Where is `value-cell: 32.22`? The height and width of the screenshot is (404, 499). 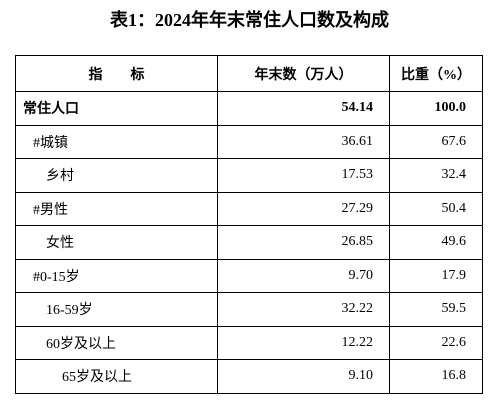 value-cell: 32.22 is located at coordinates (303, 309).